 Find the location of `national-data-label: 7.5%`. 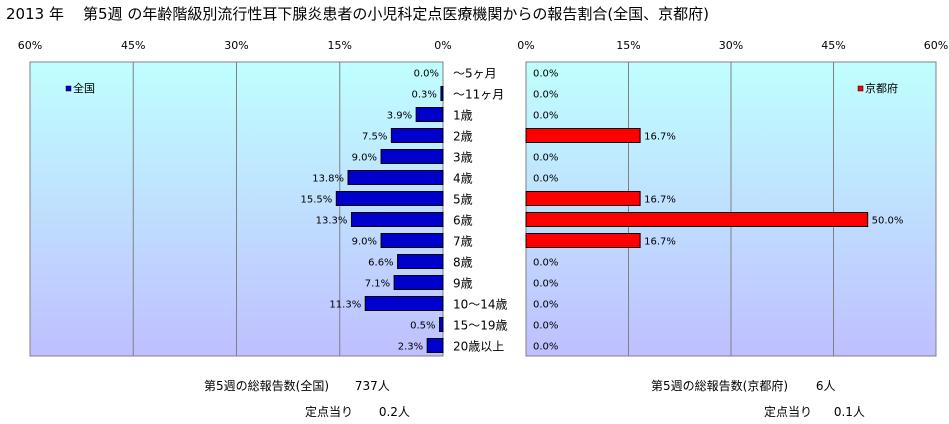

national-data-label: 7.5% is located at coordinates (374, 137).